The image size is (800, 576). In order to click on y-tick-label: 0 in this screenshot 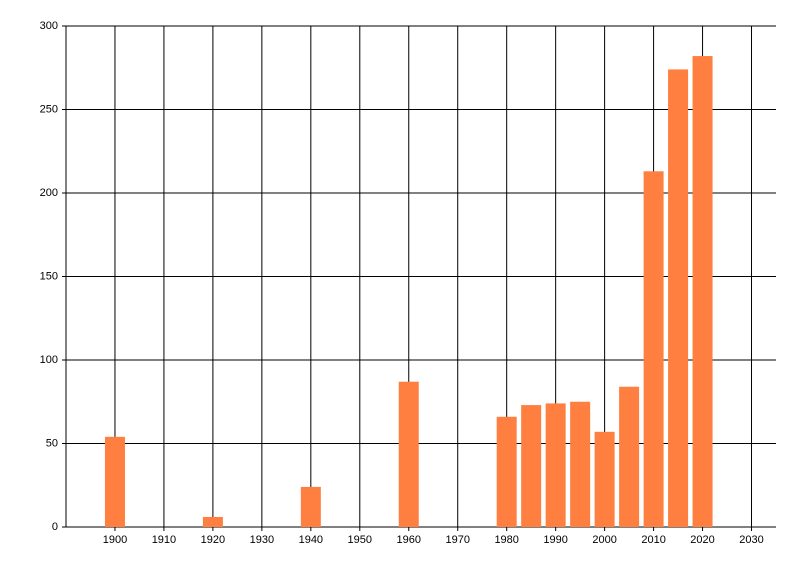, I will do `click(55, 527)`.